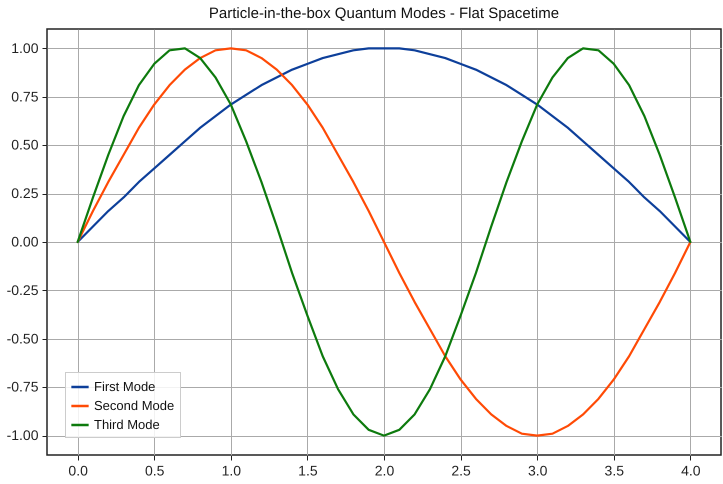 Image resolution: width=723 pixels, height=484 pixels. What do you see at coordinates (127, 424) in the screenshot?
I see `legend-label: Third Mode` at bounding box center [127, 424].